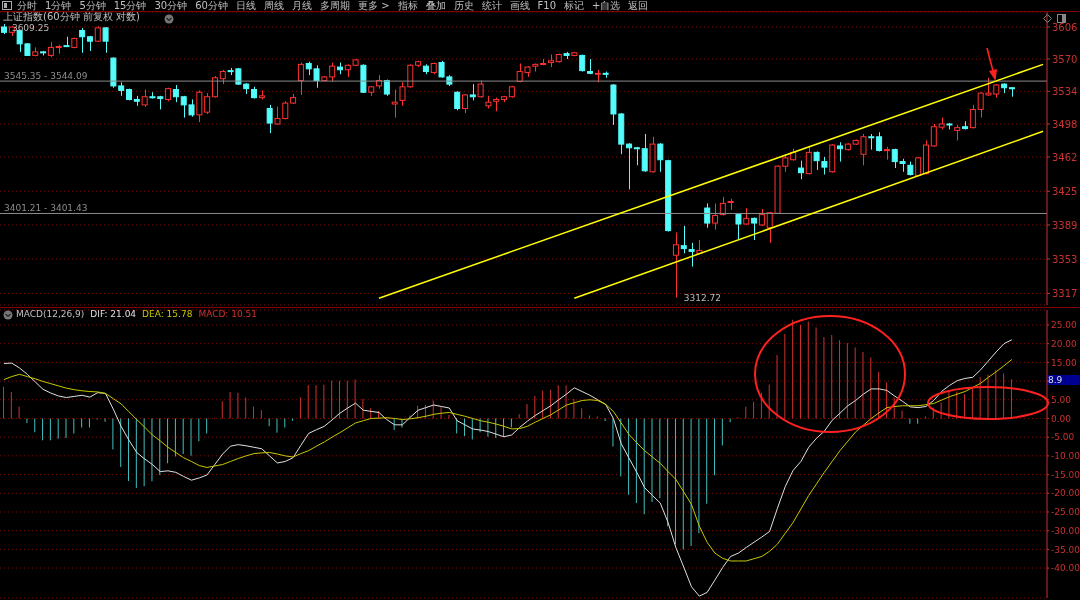 The image size is (1080, 600). I want to click on y-tick-label: 5.00, so click(1061, 399).